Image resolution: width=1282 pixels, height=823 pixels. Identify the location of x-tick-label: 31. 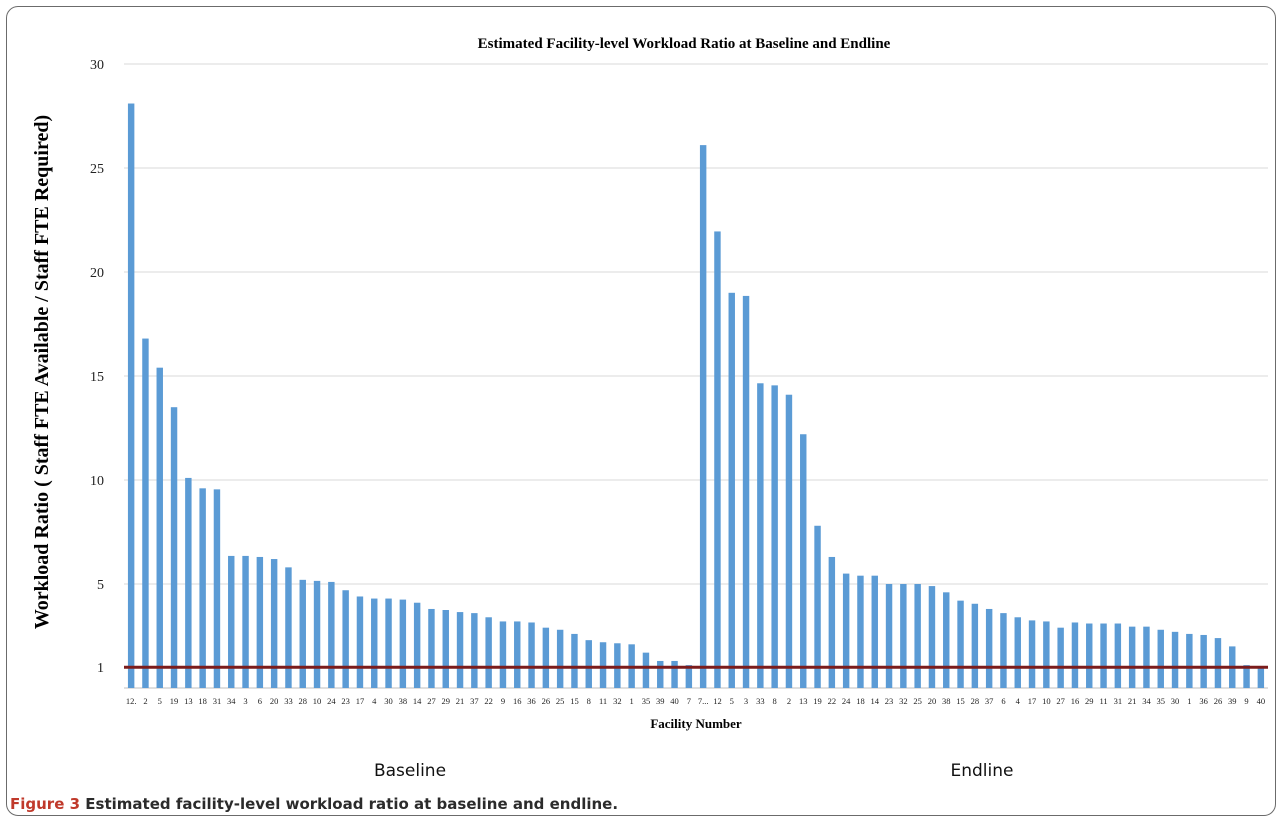
(1118, 701).